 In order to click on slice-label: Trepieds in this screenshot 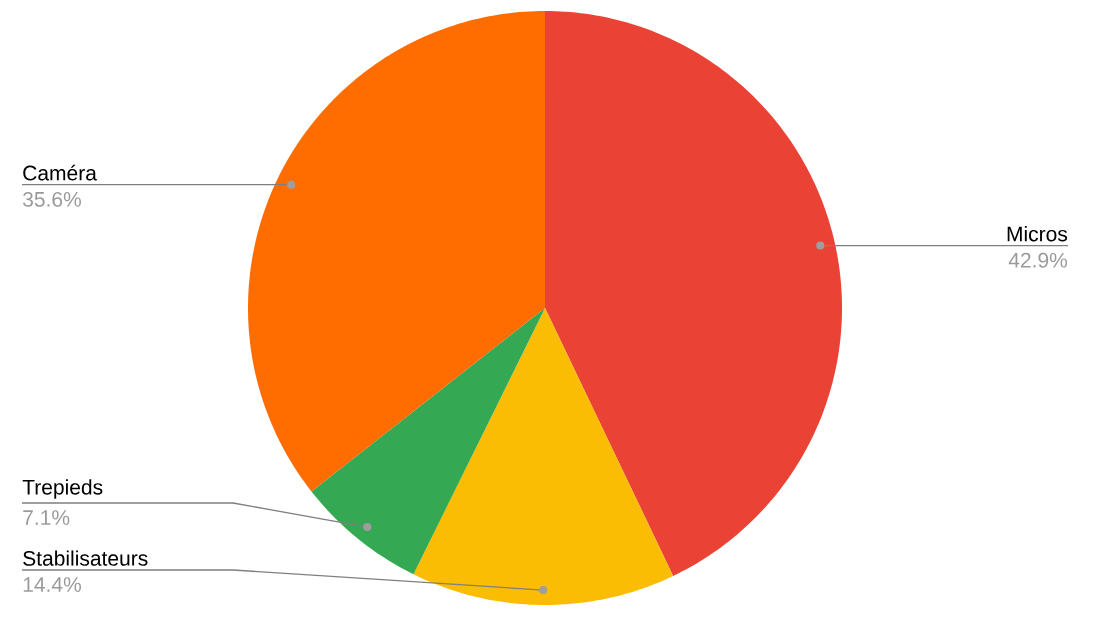, I will do `click(62, 489)`.